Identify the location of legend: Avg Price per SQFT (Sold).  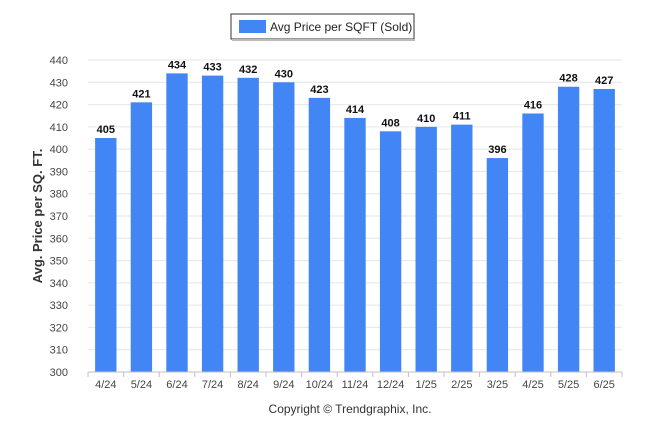
(322, 27).